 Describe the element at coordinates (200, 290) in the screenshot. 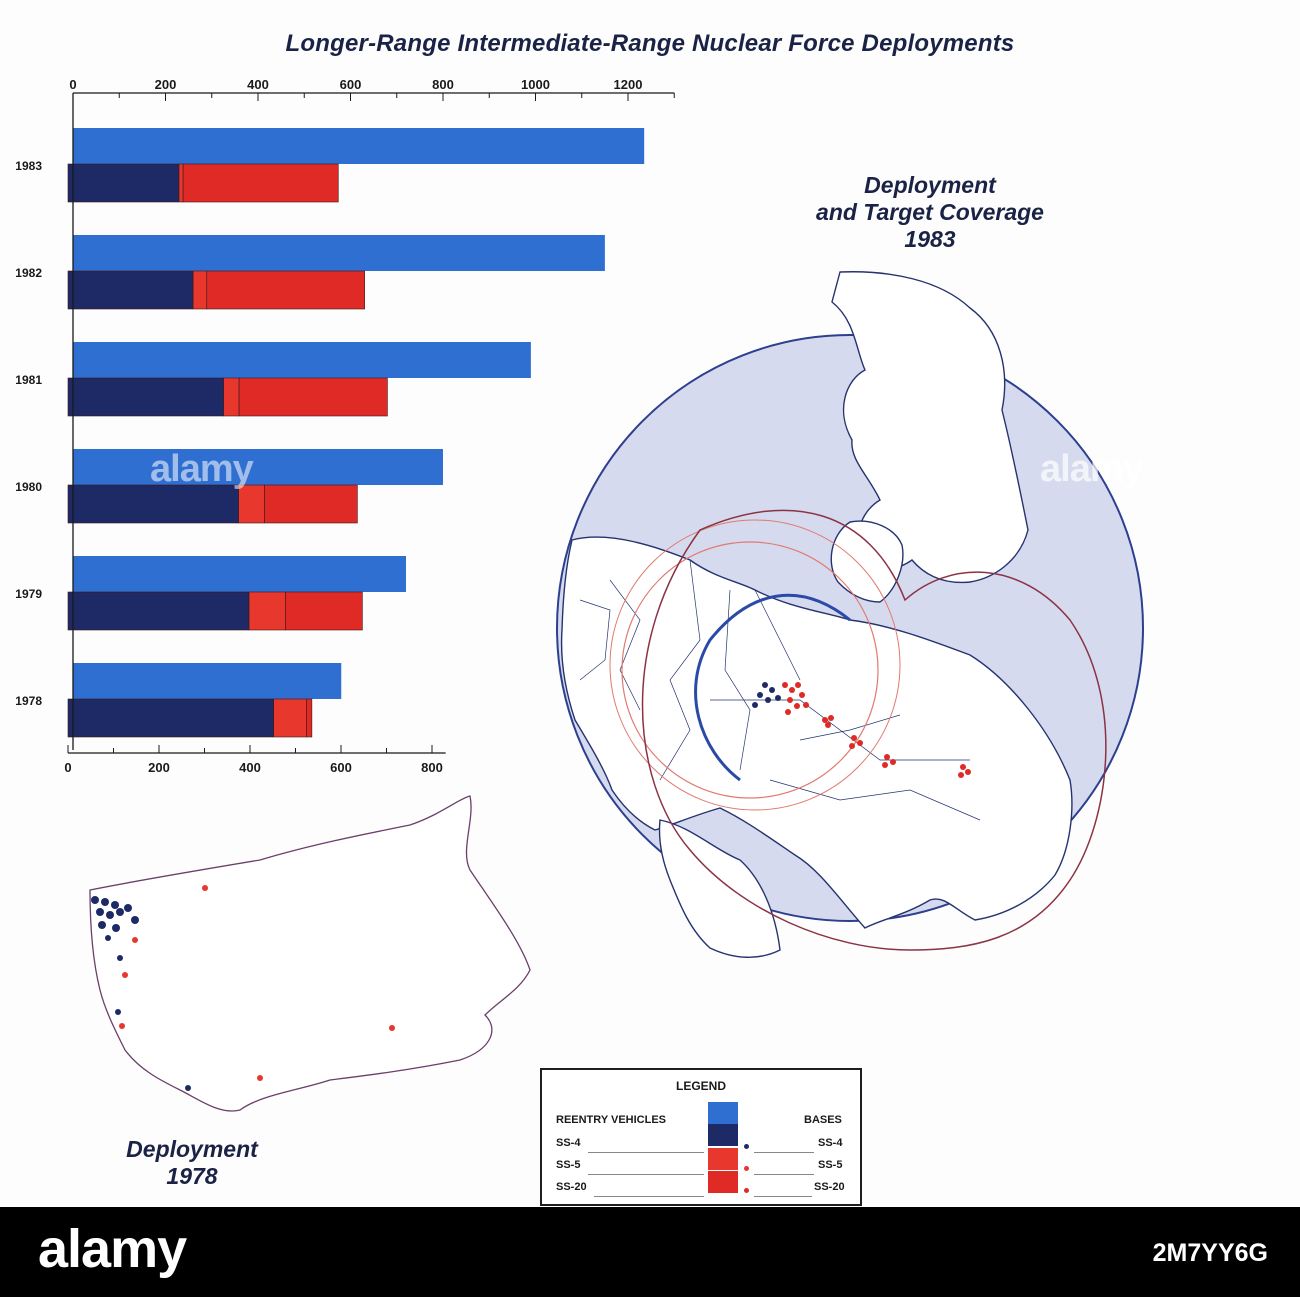

I see `bar-ss-5-1982` at that location.